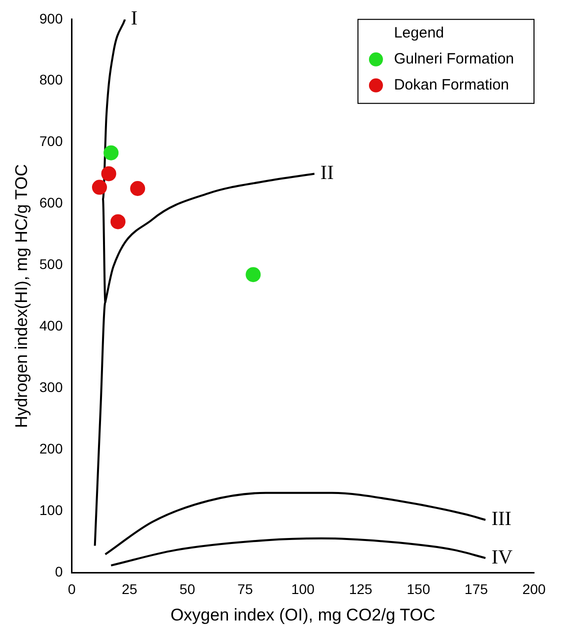 The width and height of the screenshot is (574, 641). Describe the element at coordinates (454, 59) in the screenshot. I see `legend-label: Gulneri Formation` at that location.